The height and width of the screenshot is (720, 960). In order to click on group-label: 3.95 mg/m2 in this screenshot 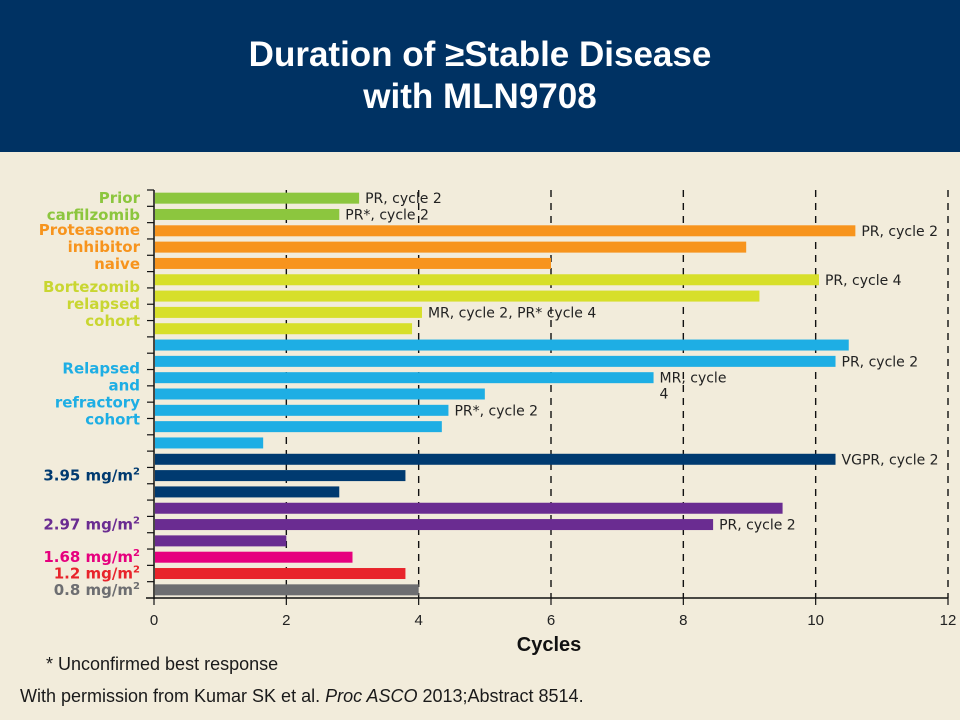, I will do `click(91, 476)`.